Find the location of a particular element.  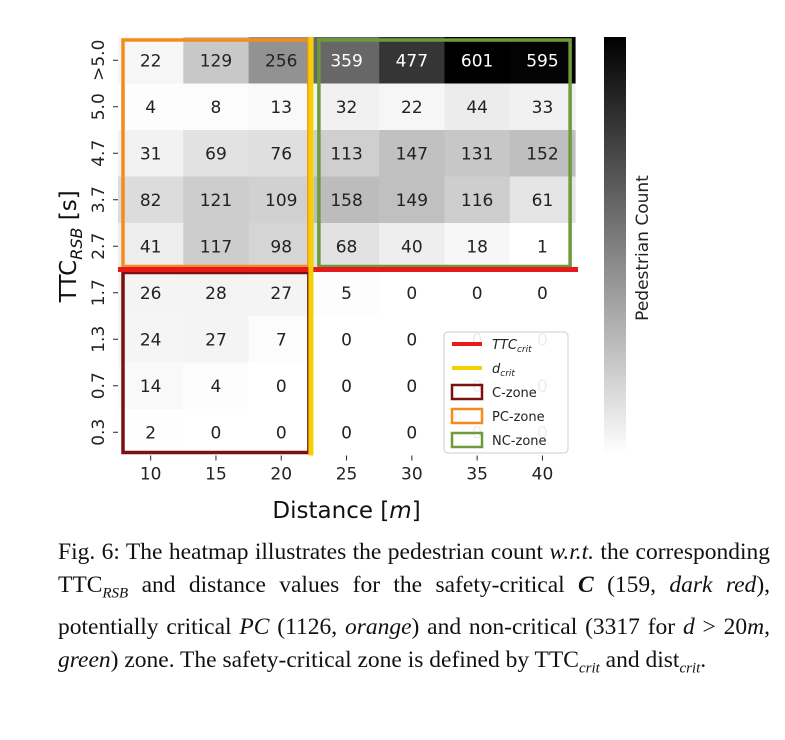

x-tick-label: 35 is located at coordinates (477, 475).